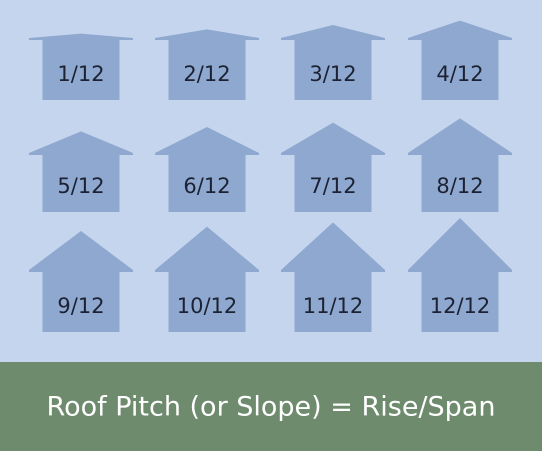  I want to click on caption-title: Roof Pitch (or Slope) = Rise/Span, so click(271, 407).